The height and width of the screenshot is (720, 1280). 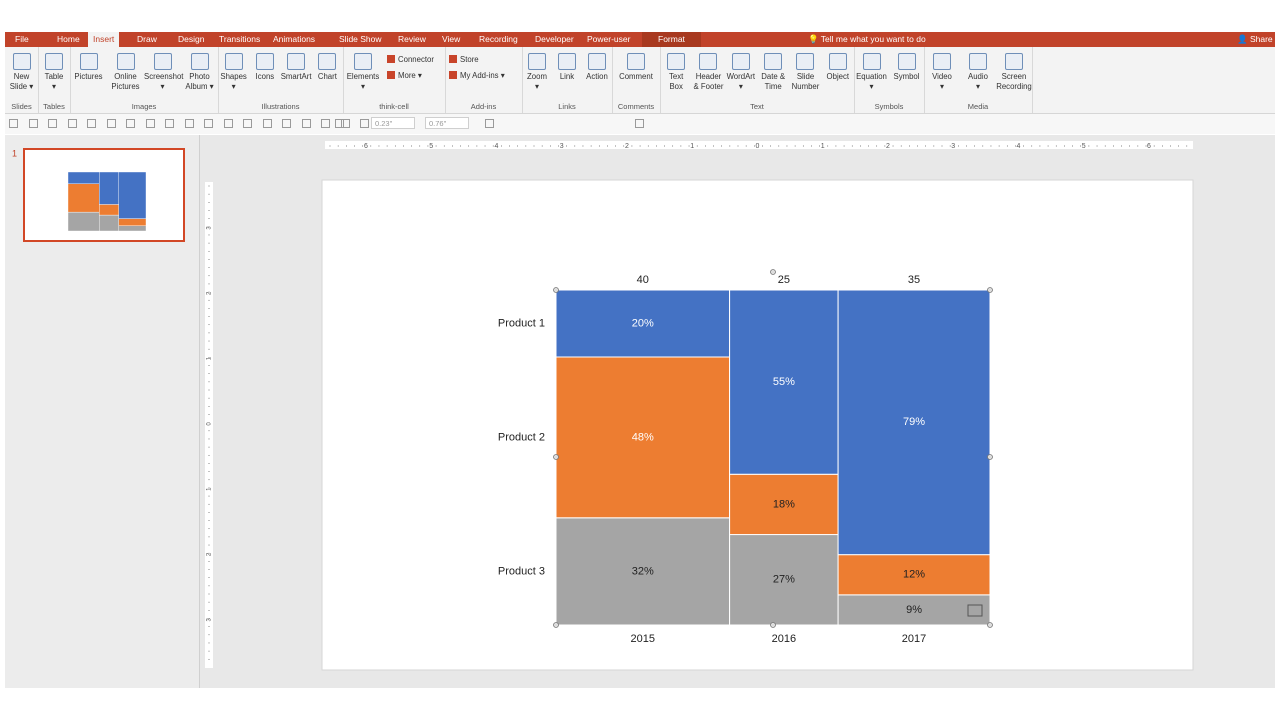 I want to click on button-label: Header & Footer, so click(x=708, y=81).